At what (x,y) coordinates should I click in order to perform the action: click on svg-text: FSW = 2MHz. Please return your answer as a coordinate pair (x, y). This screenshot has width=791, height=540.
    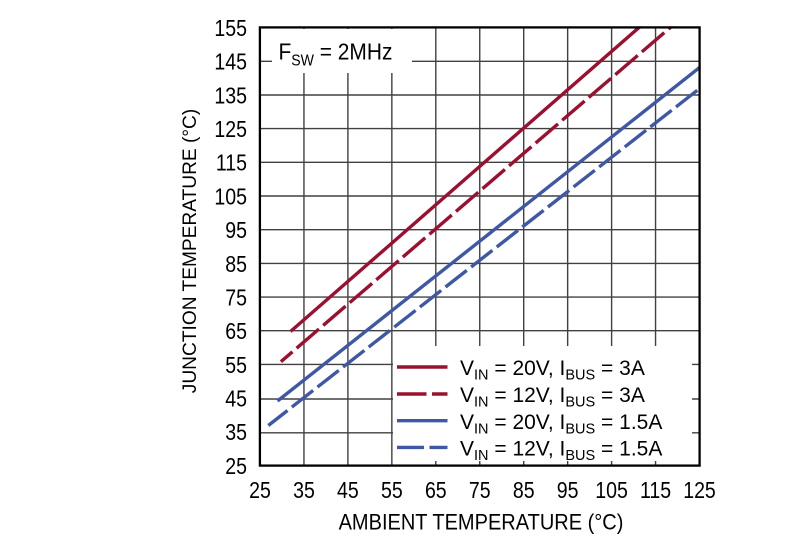
    Looking at the image, I should click on (336, 53).